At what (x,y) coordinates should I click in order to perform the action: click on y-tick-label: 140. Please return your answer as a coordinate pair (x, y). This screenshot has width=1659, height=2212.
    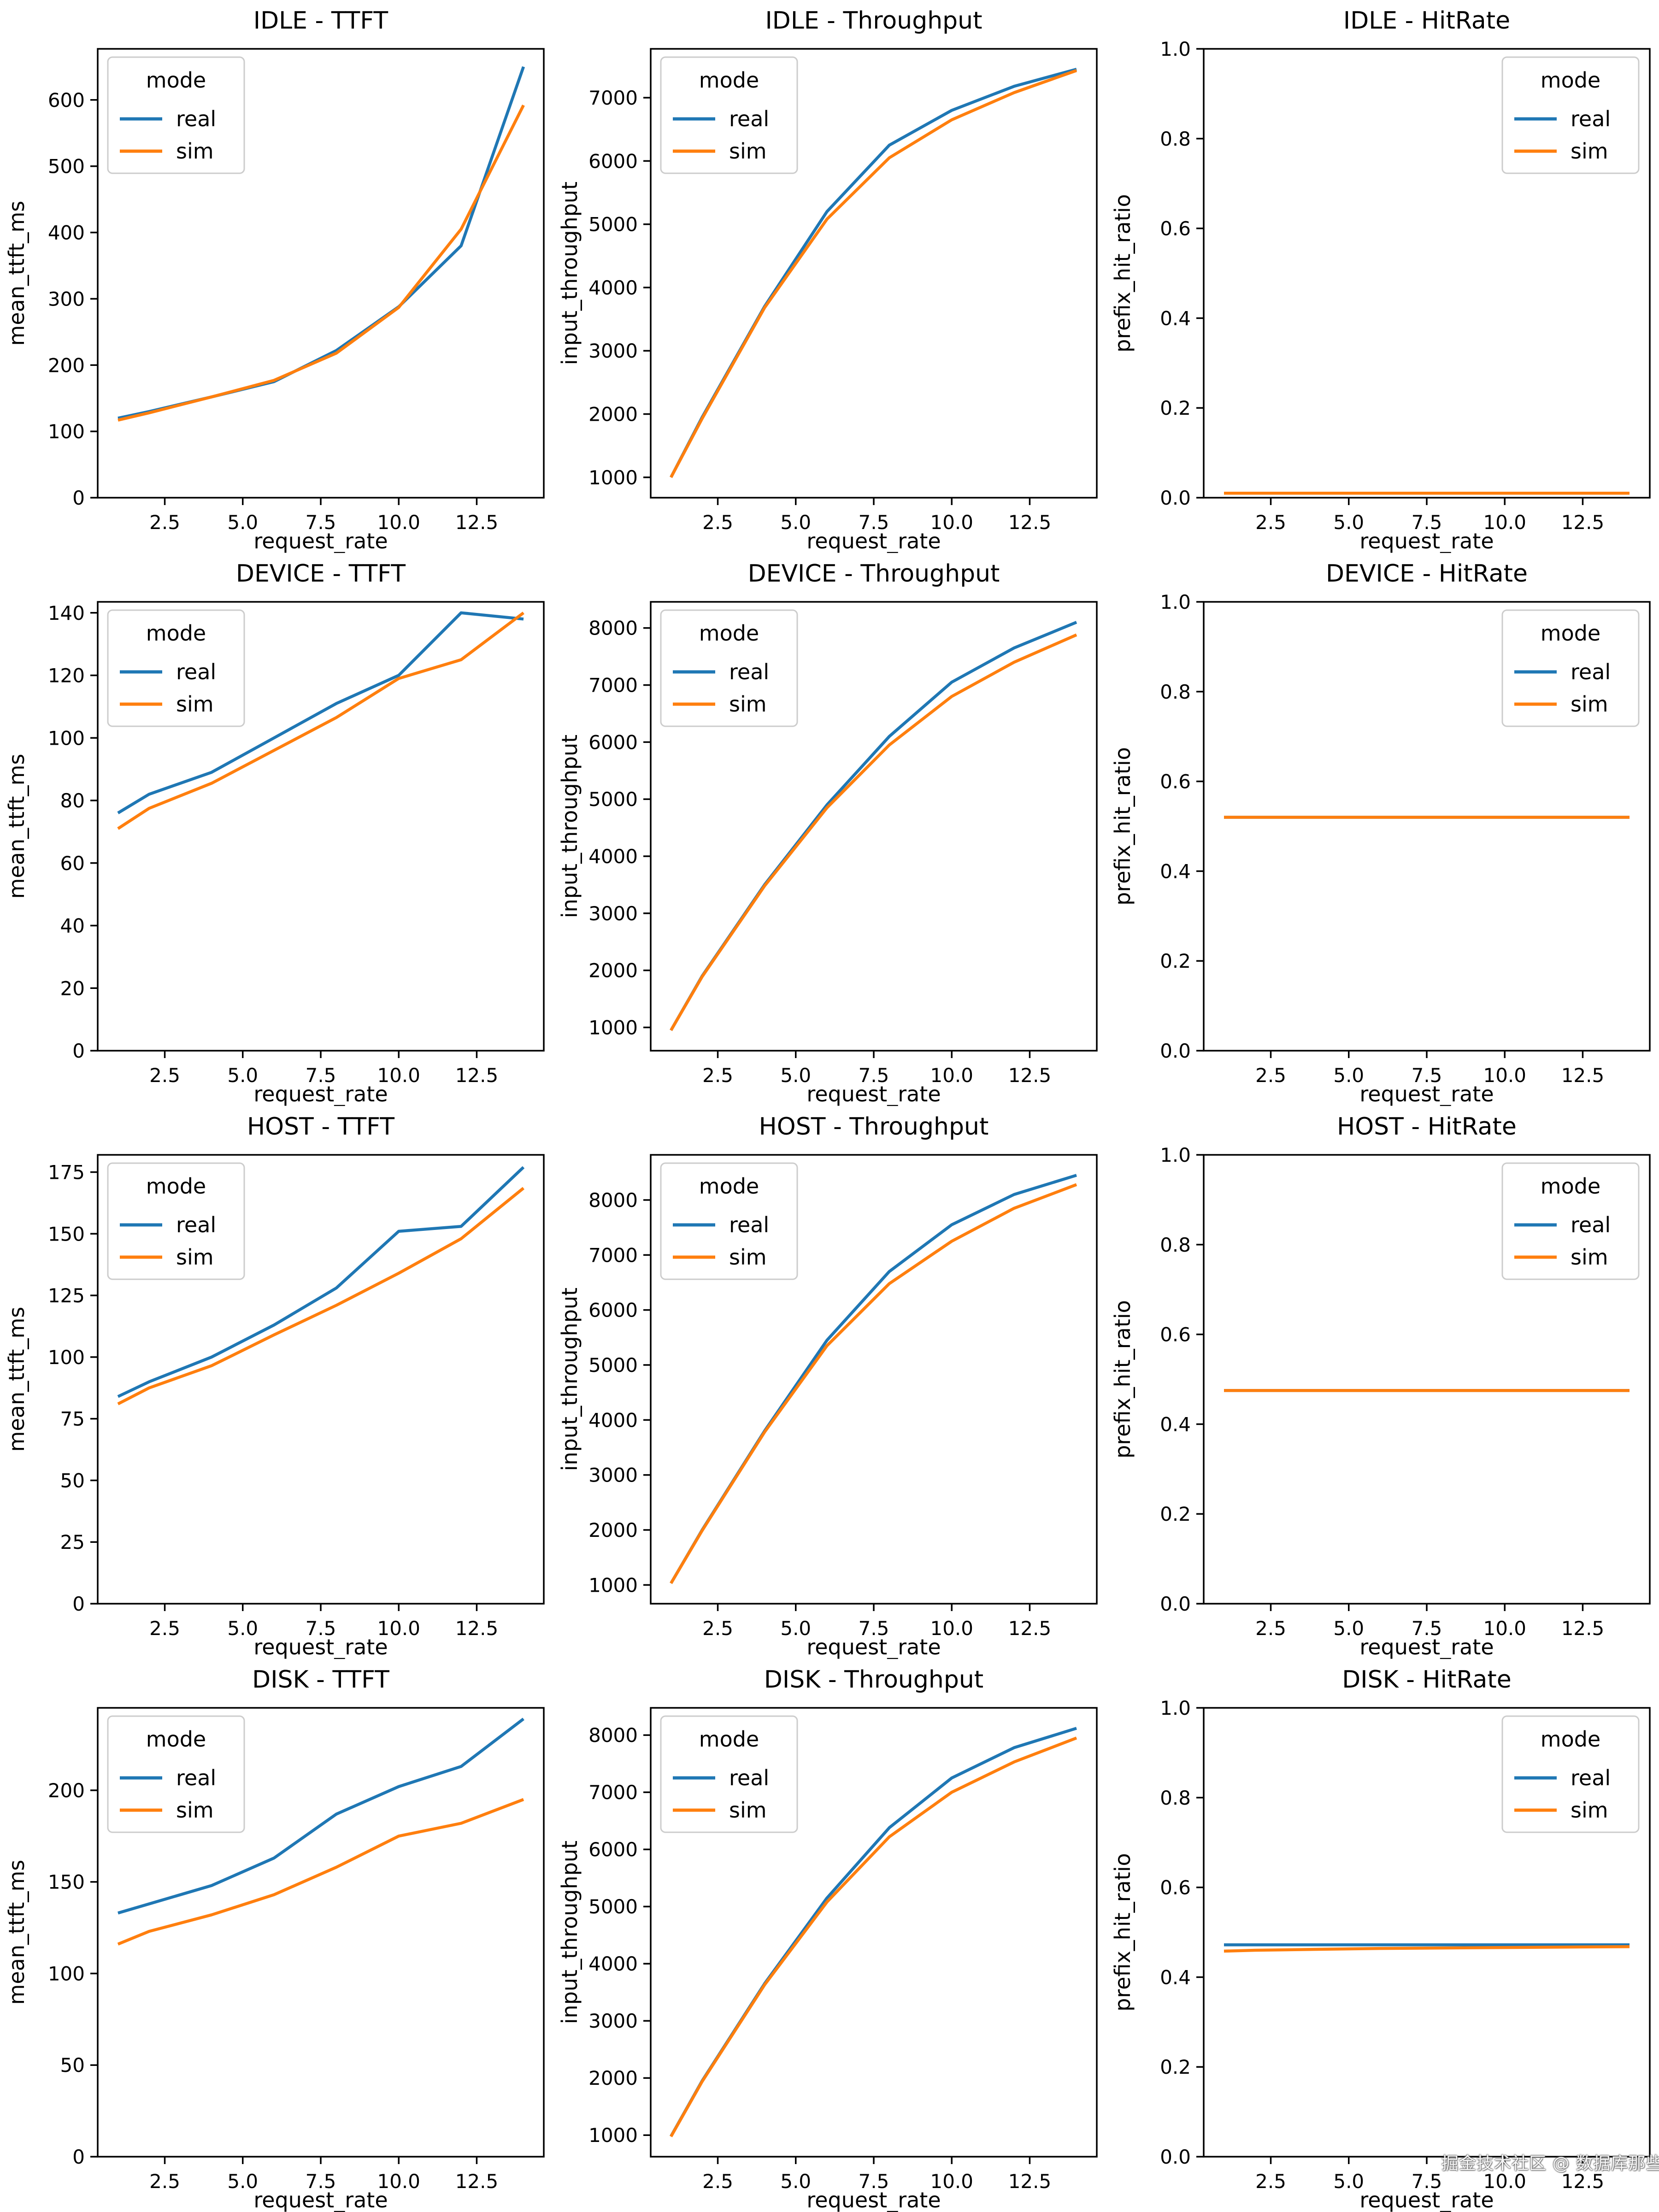
    Looking at the image, I should click on (66, 613).